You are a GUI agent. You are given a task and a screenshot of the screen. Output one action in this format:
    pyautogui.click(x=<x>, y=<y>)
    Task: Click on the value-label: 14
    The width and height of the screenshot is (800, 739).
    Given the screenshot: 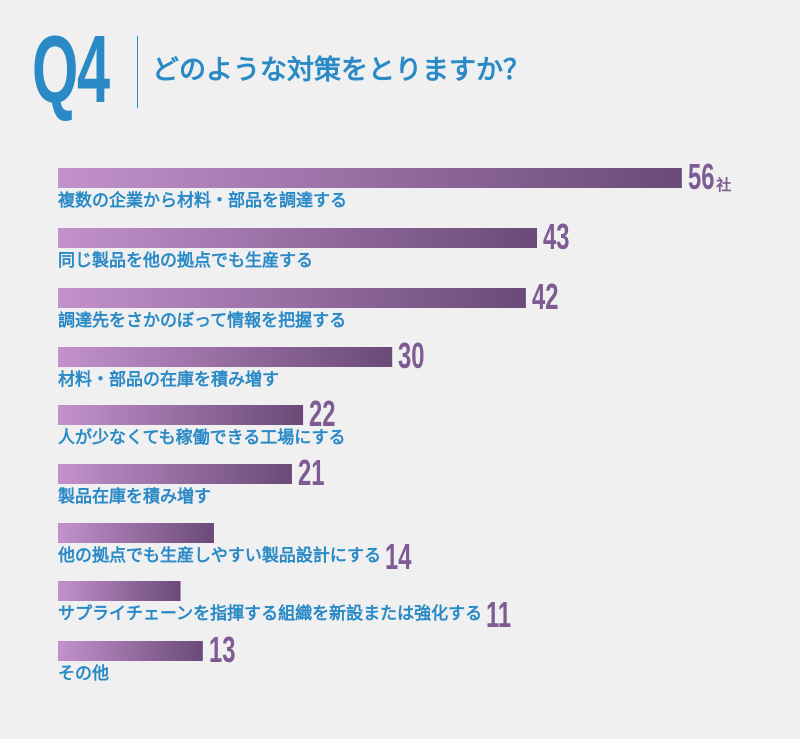 What is the action you would take?
    pyautogui.click(x=398, y=556)
    